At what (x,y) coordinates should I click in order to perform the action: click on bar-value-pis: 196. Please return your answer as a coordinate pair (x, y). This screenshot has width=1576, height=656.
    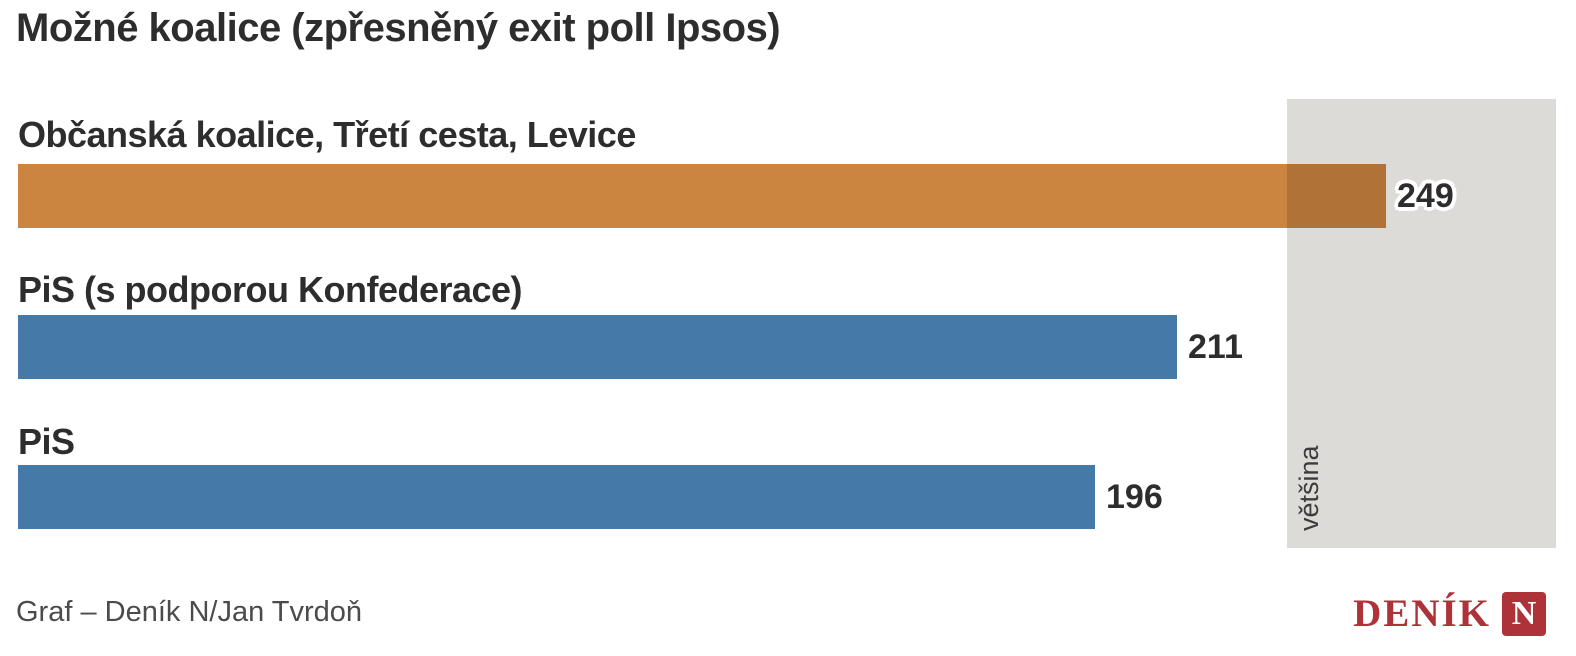
    Looking at the image, I should click on (1134, 497).